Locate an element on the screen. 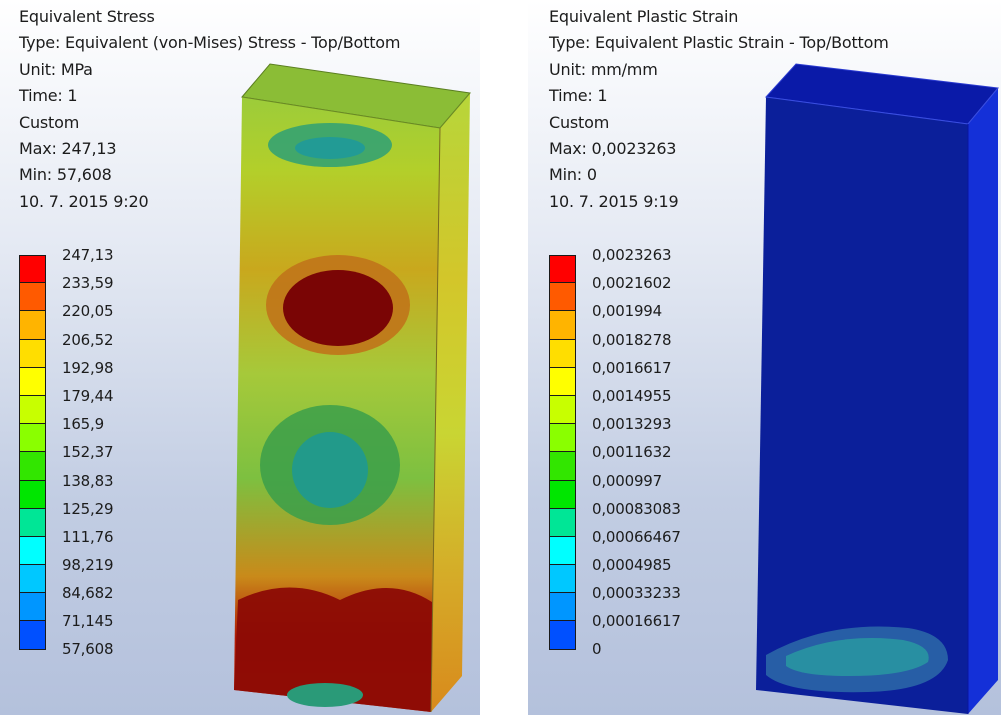 The width and height of the screenshot is (1001, 715). legend-tick-label: 247,13 is located at coordinates (88, 255).